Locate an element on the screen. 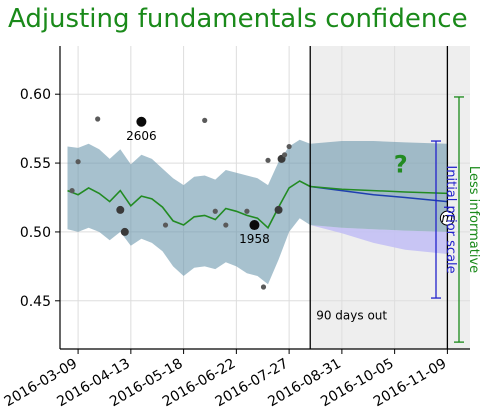 Image resolution: width=488 pixels, height=419 pixels. point-label: 2606 is located at coordinates (141, 136).